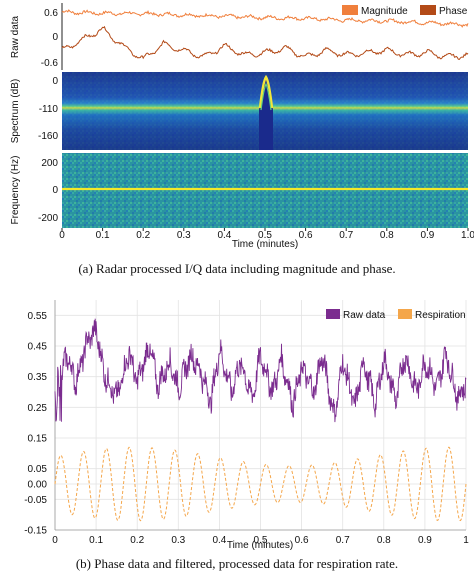  Describe the element at coordinates (453, 11) in the screenshot. I see `legend-phase-label: Phase` at that location.